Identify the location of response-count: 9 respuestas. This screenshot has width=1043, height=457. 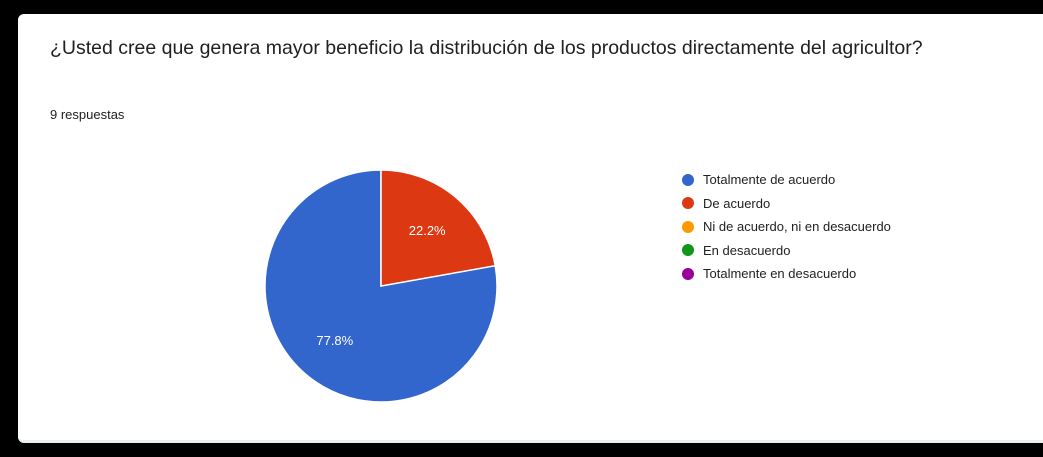
(87, 114).